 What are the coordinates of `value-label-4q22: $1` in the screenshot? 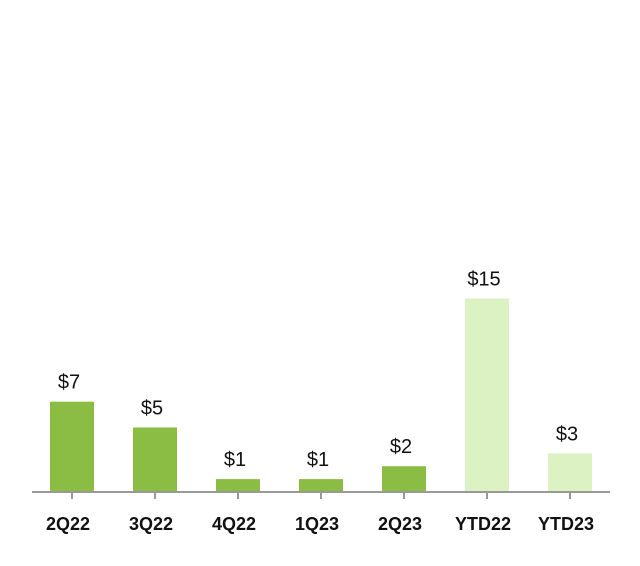 It's located at (235, 460).